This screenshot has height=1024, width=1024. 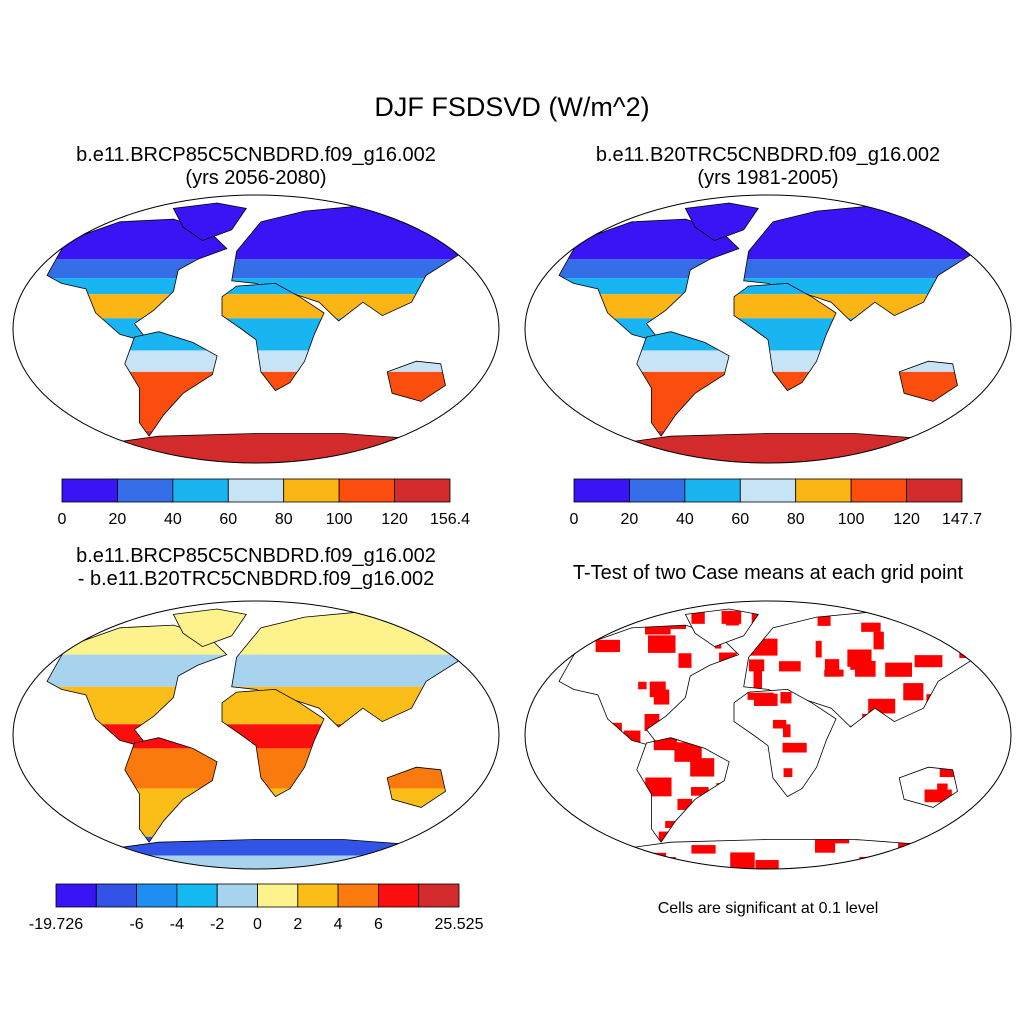 I want to click on colorbar-tick-label: 2, so click(x=297, y=924).